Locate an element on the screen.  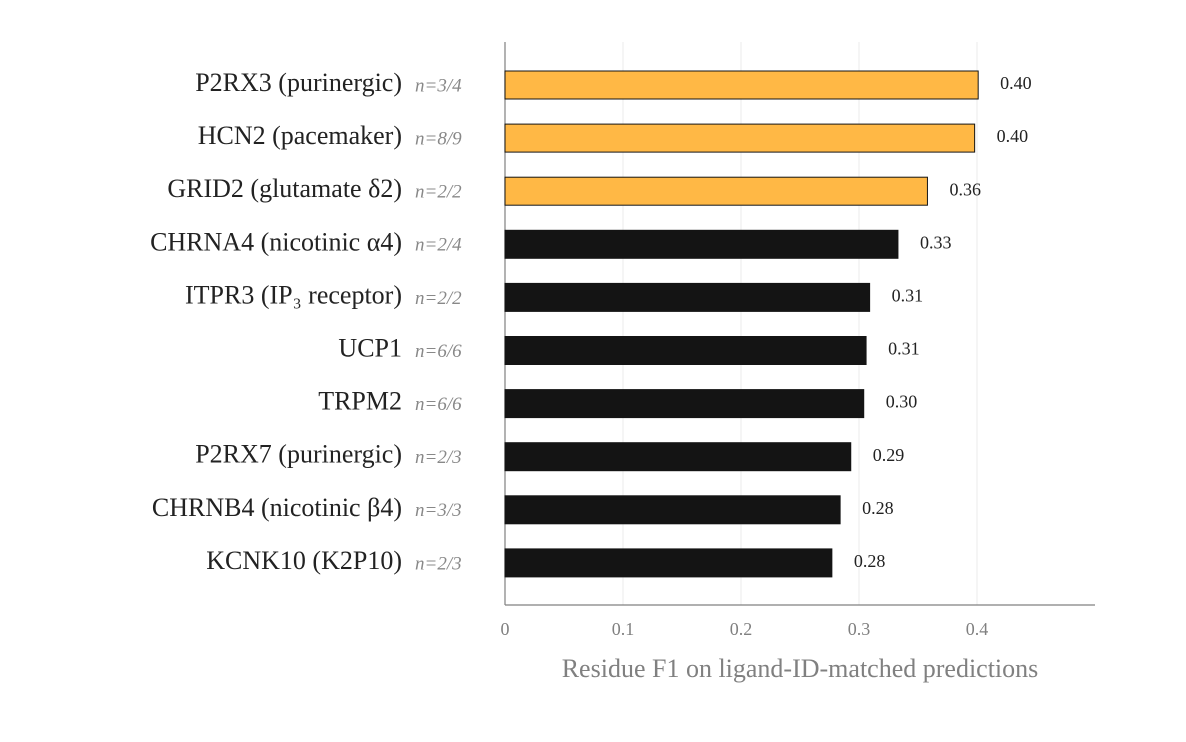
x-tick-label: 0.2 is located at coordinates (741, 629).